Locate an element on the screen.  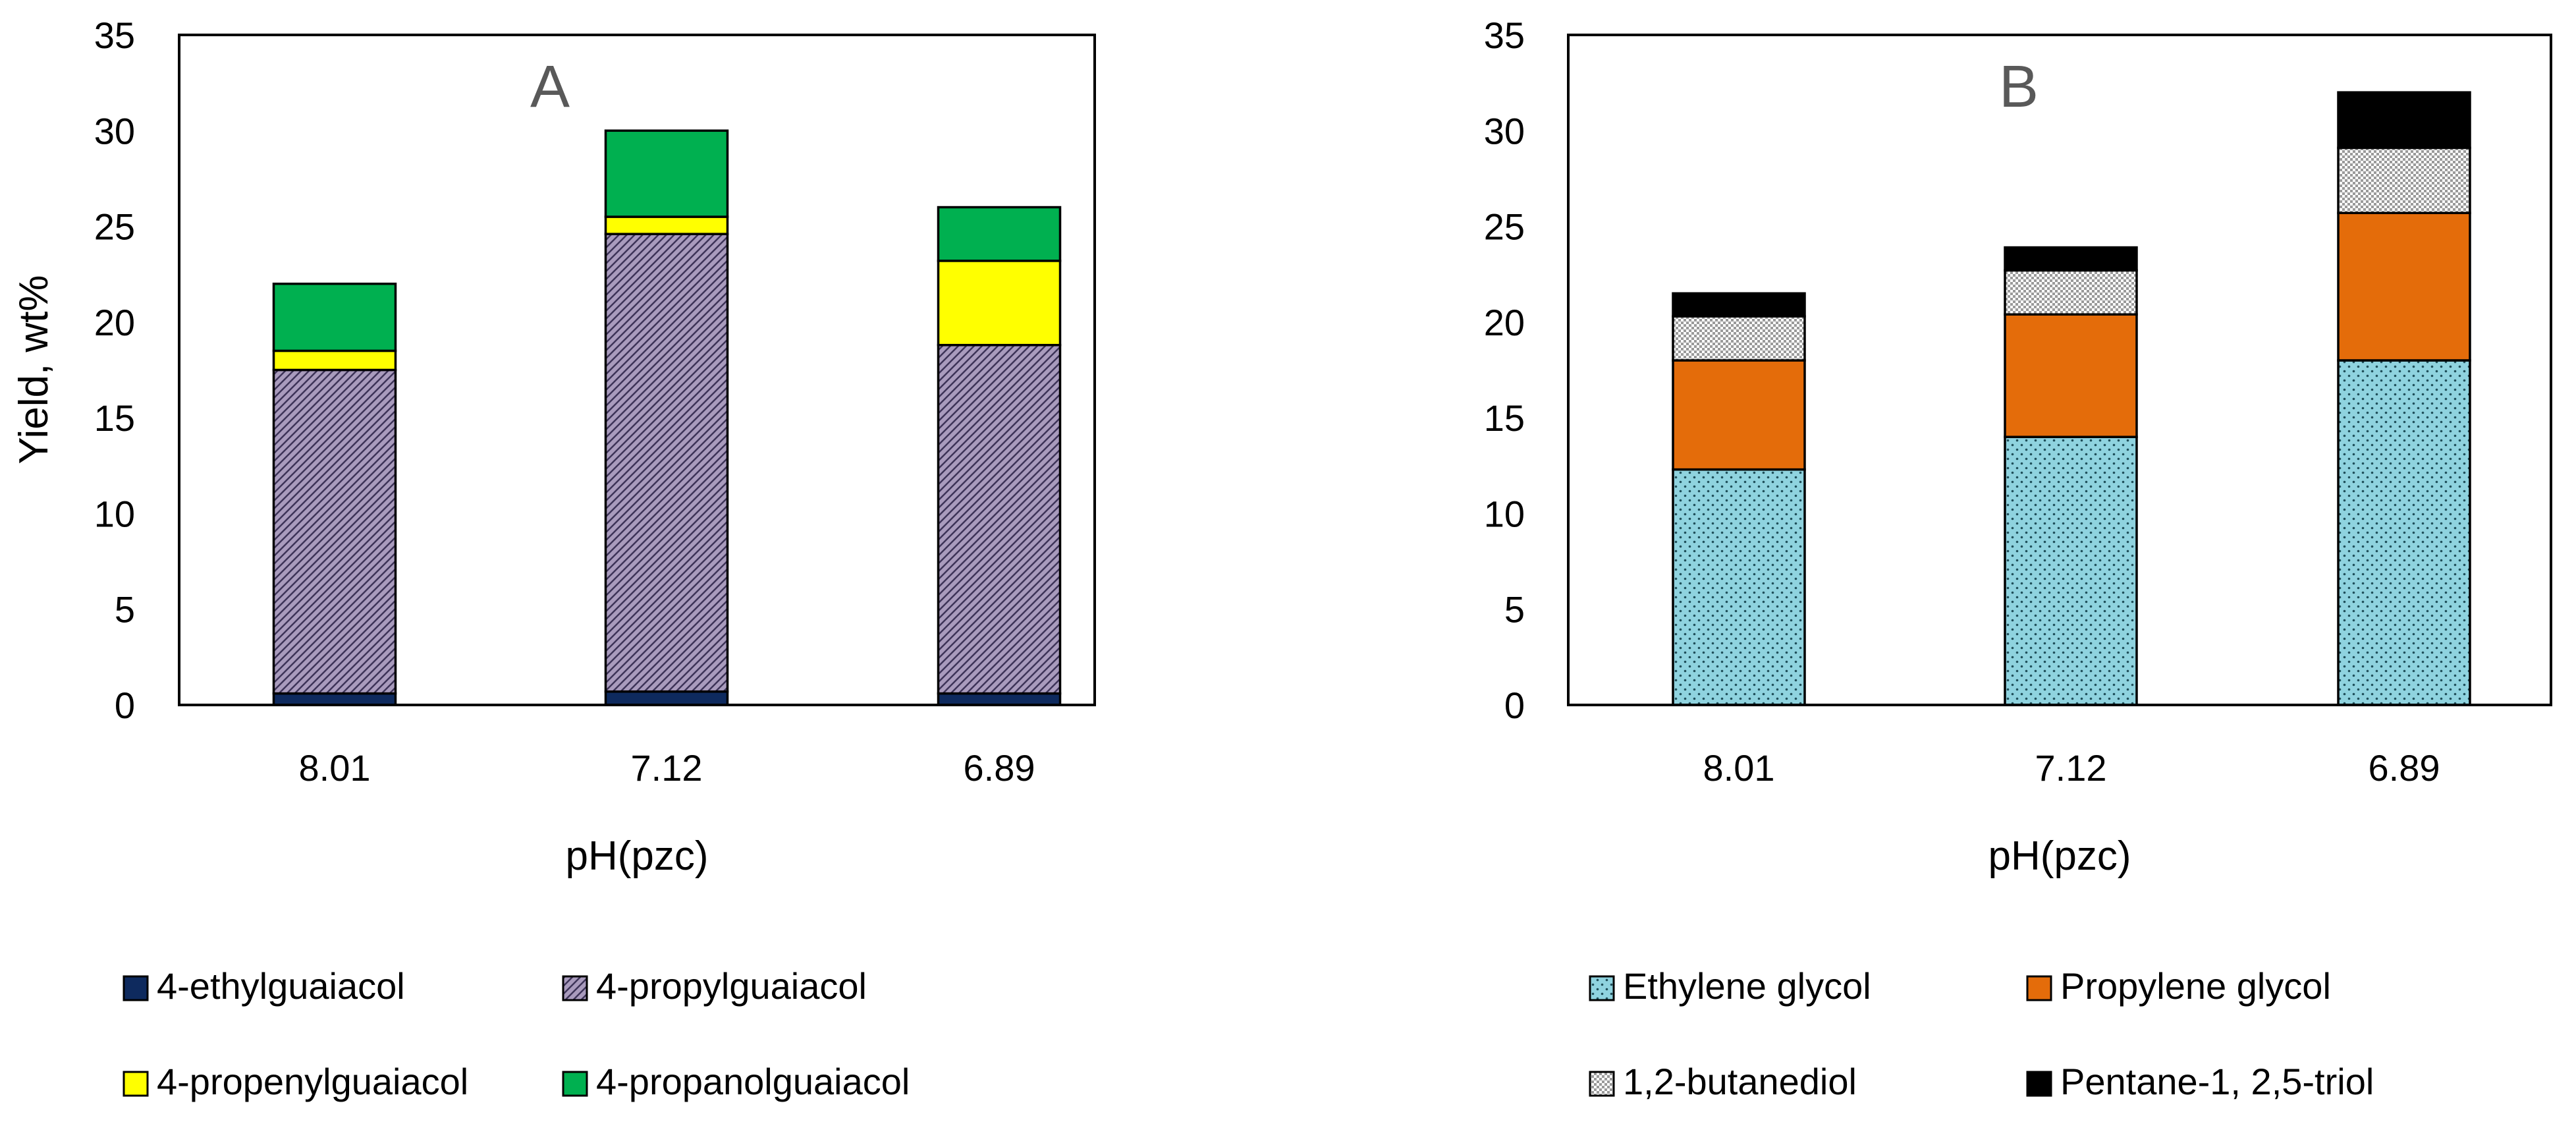
legend-item: 4-propylguaiacol is located at coordinates (714, 986).